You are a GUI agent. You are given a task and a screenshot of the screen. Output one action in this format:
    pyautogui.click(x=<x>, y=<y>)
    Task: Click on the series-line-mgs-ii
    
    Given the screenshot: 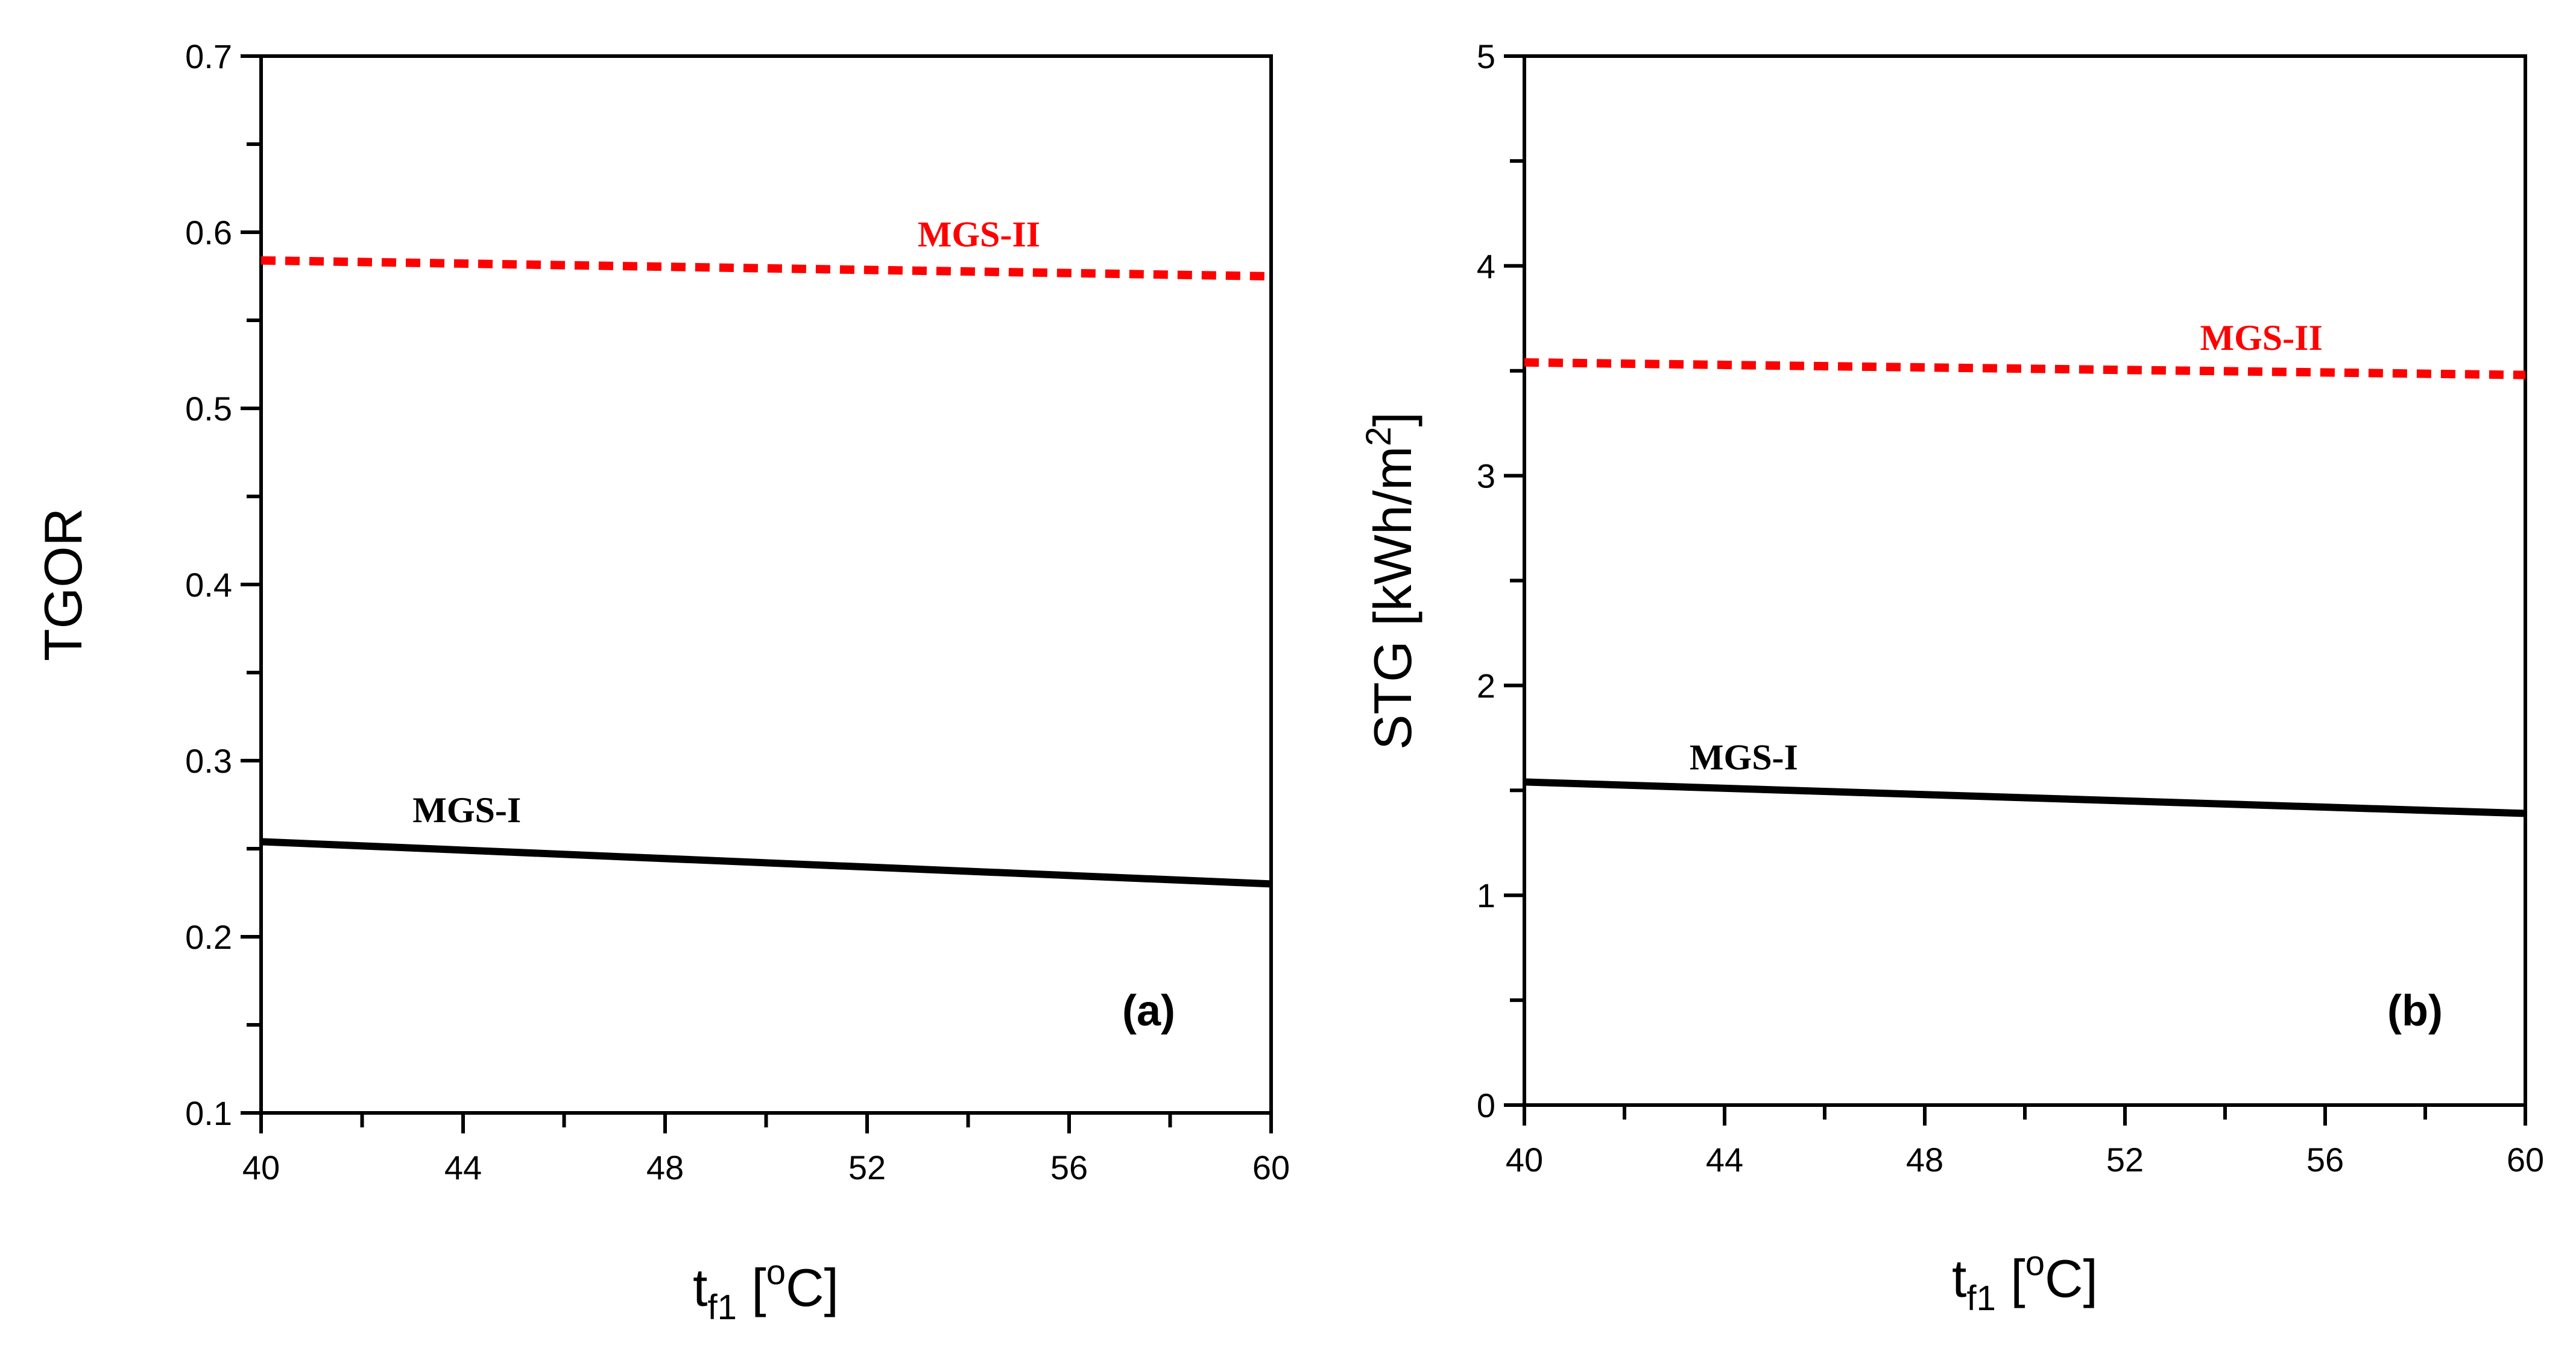 What is the action you would take?
    pyautogui.click(x=2025, y=368)
    